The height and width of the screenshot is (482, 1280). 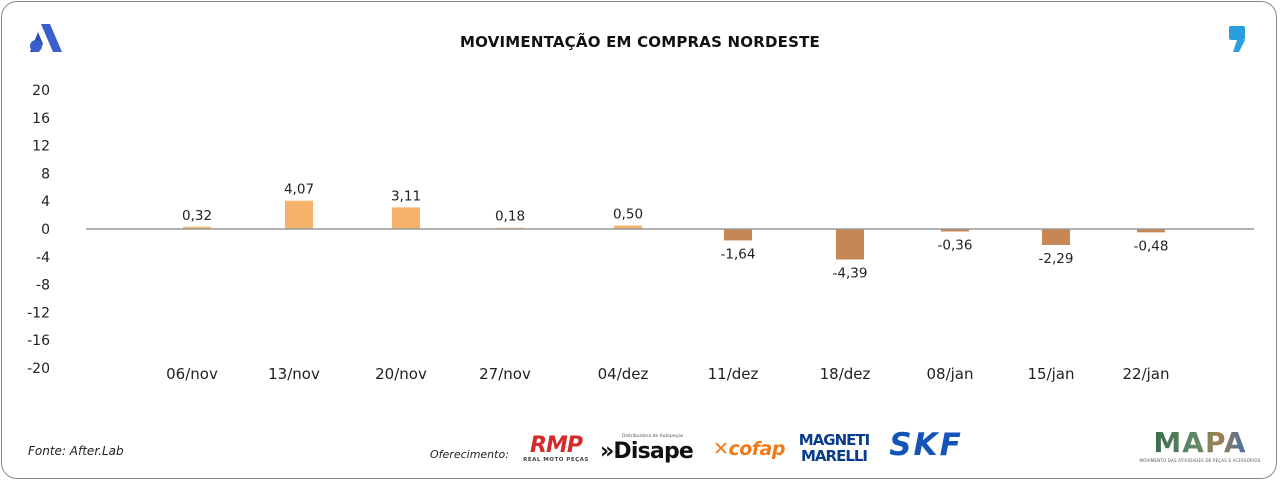 What do you see at coordinates (1050, 374) in the screenshot?
I see `x-tick-label: 15/jan` at bounding box center [1050, 374].